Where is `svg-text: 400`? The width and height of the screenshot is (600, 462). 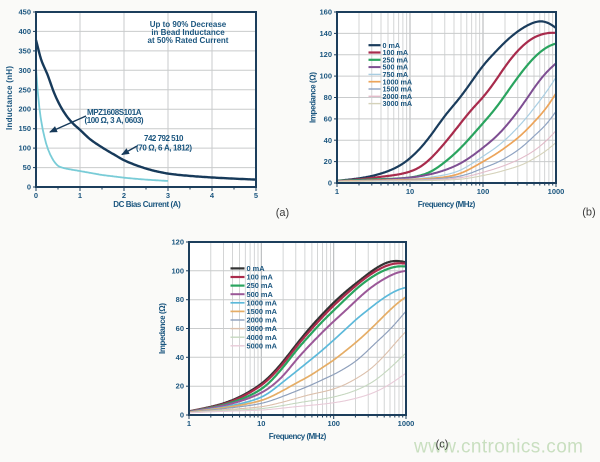 svg-text: 400 is located at coordinates (24, 31).